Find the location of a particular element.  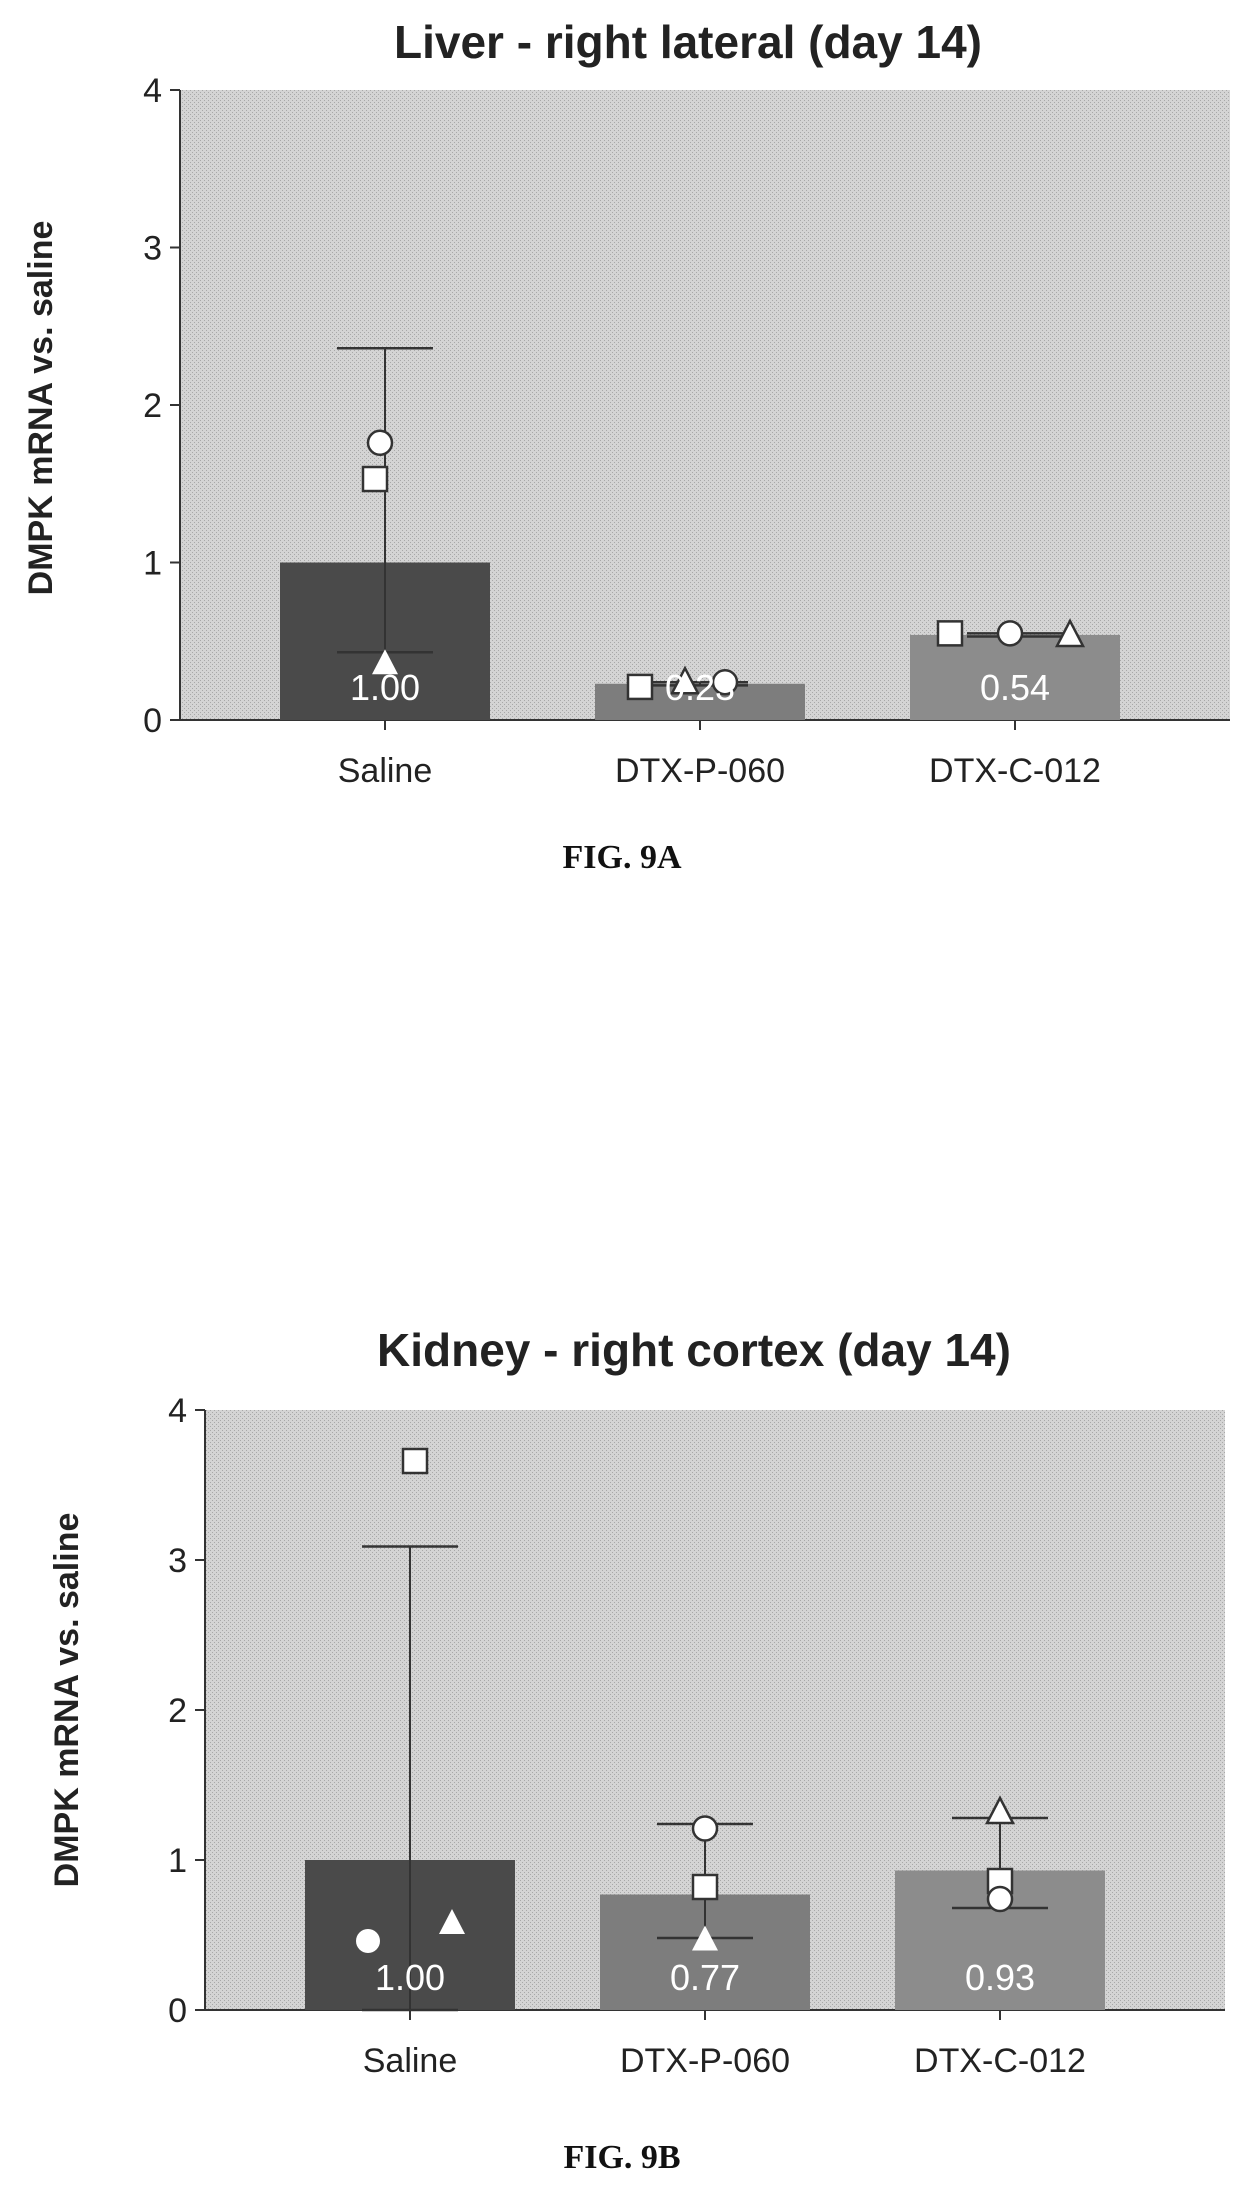

figure-label: FIG. 9B is located at coordinates (621, 2157).